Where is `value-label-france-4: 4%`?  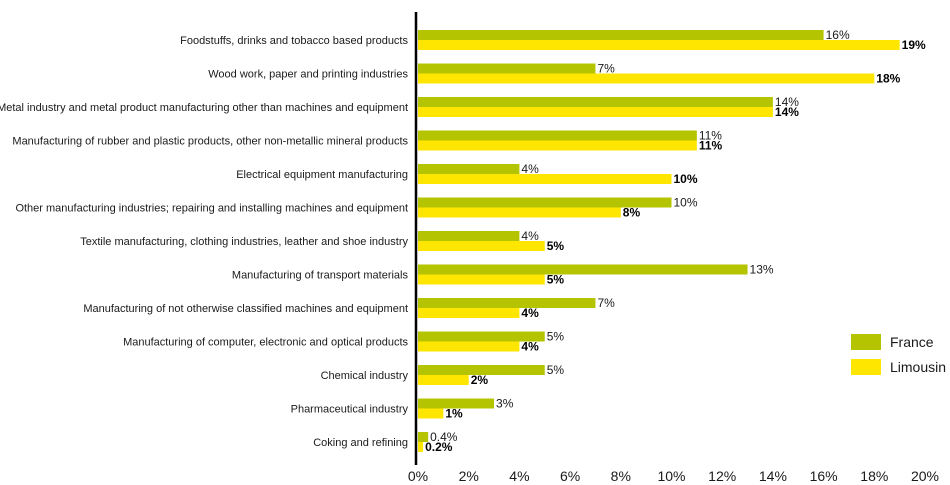 value-label-france-4: 4% is located at coordinates (530, 169).